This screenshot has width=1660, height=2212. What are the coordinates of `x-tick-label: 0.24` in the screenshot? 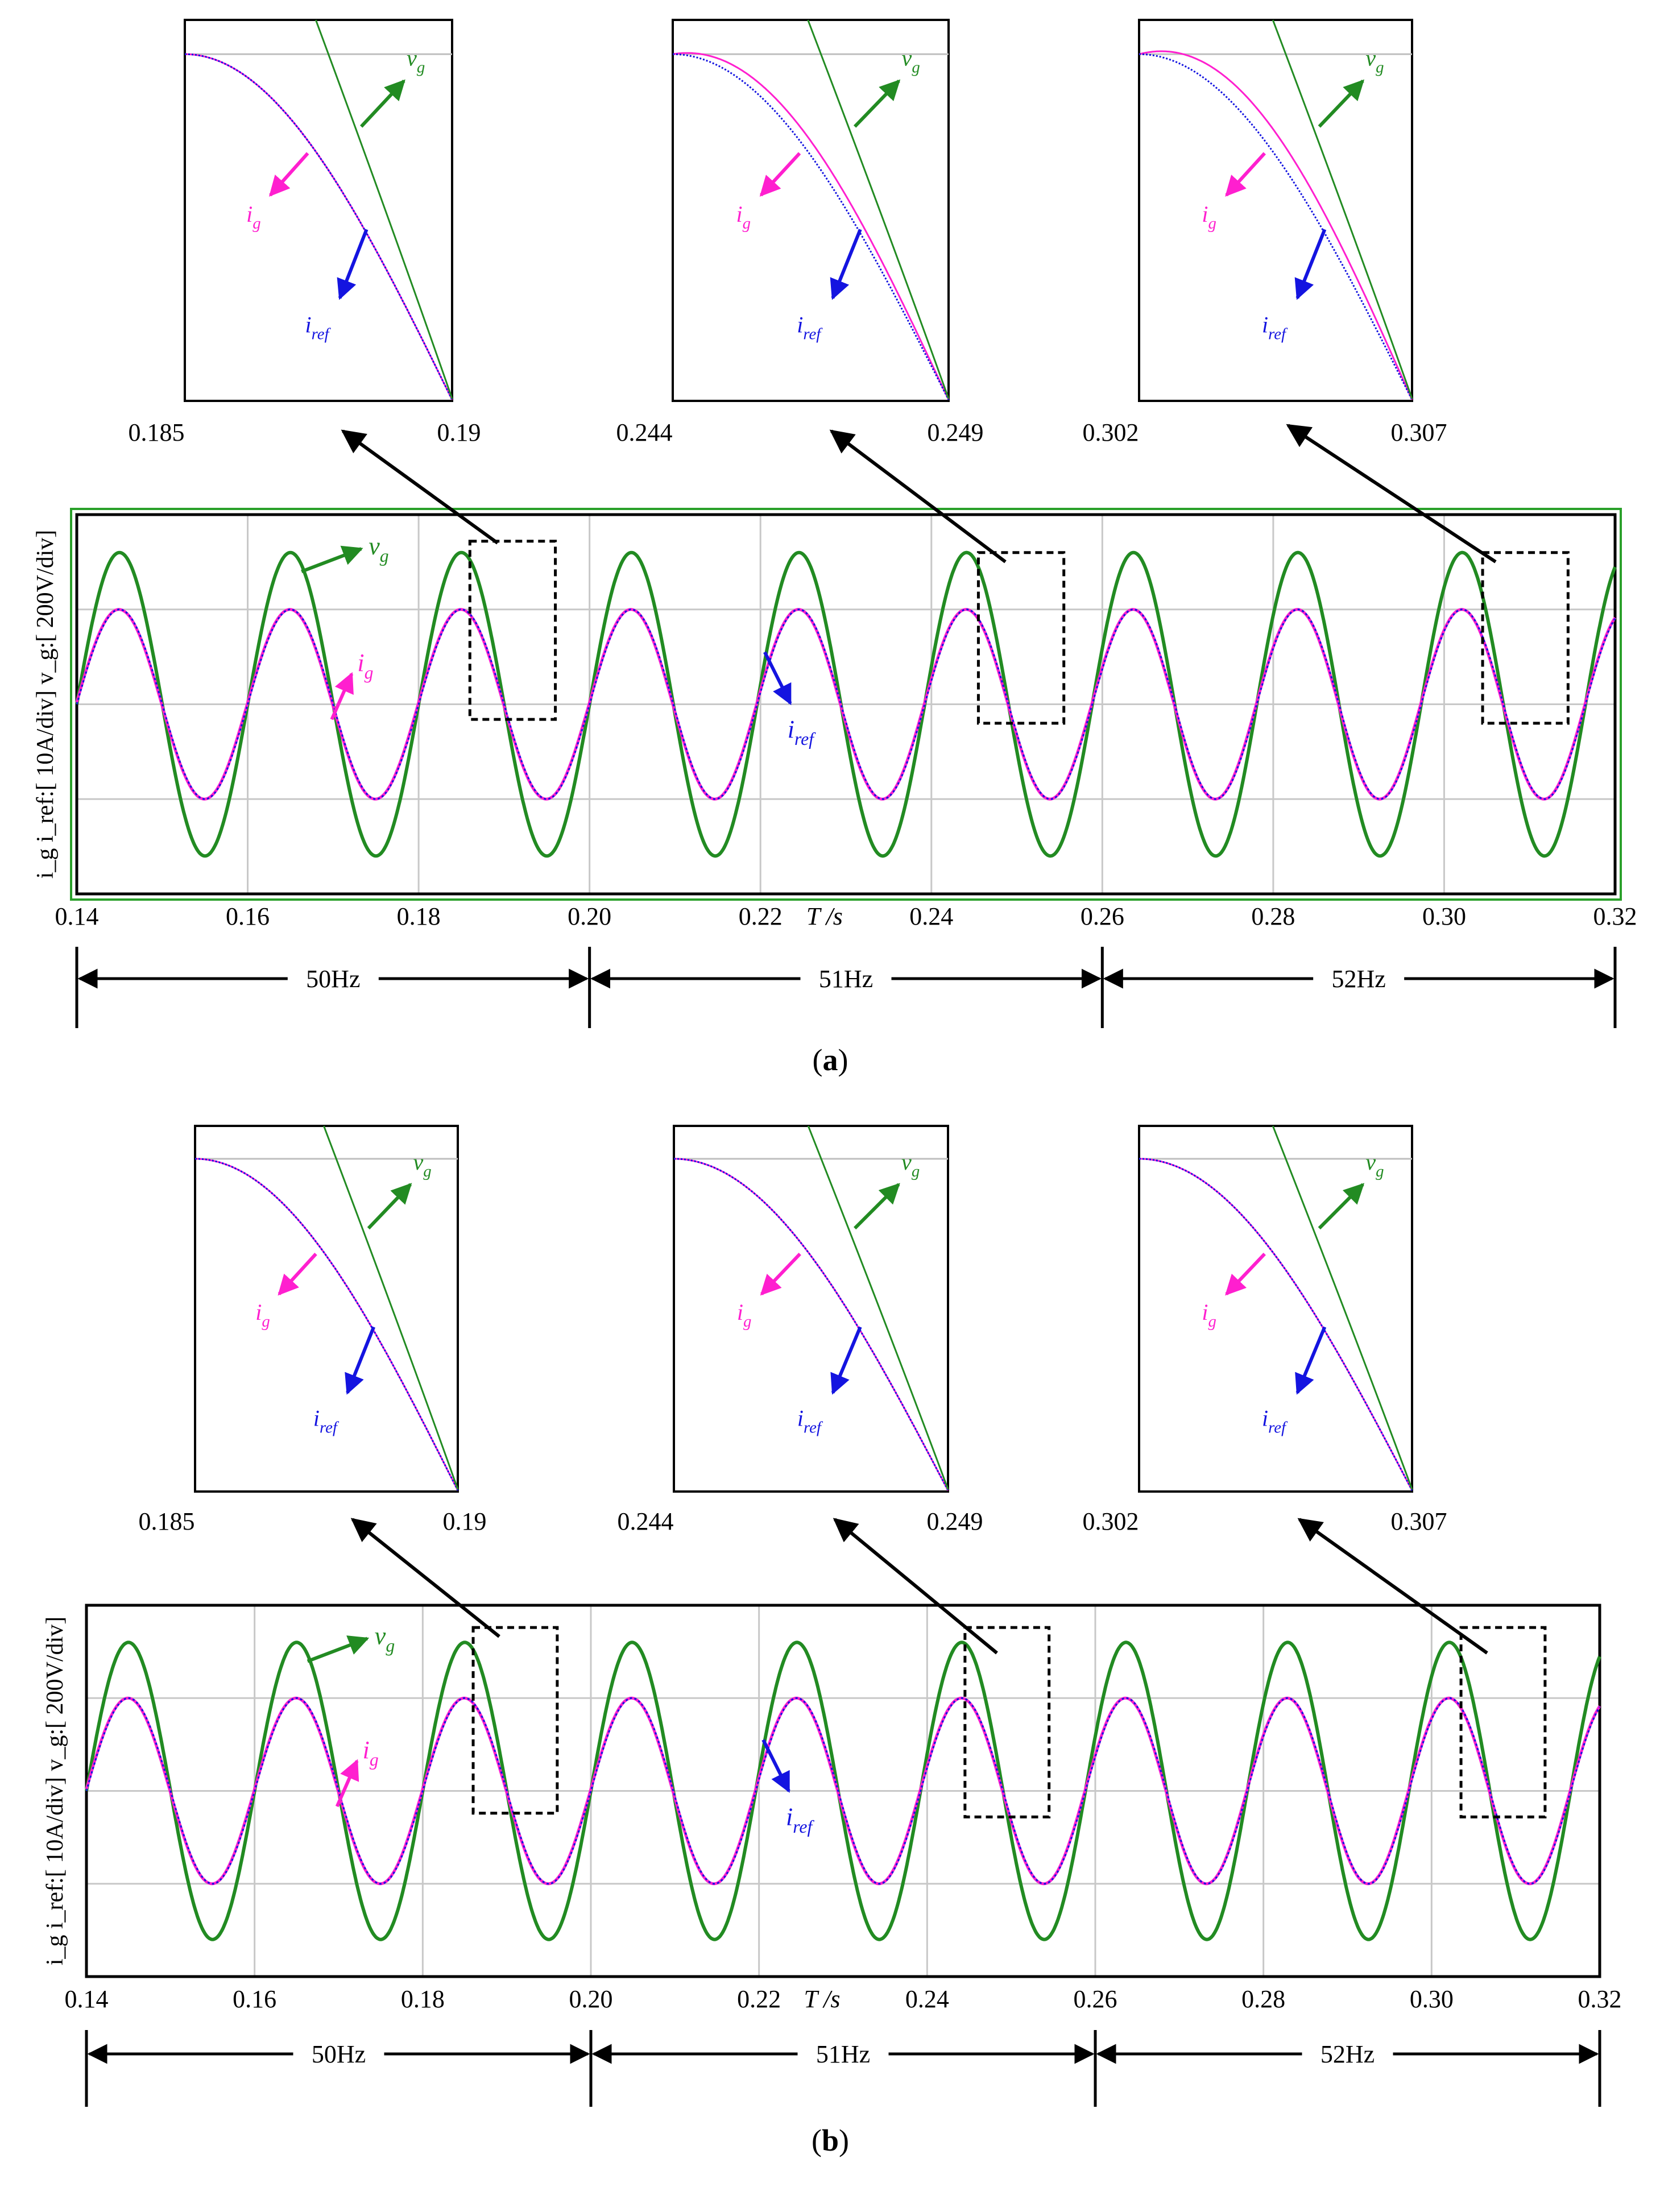 It's located at (931, 916).